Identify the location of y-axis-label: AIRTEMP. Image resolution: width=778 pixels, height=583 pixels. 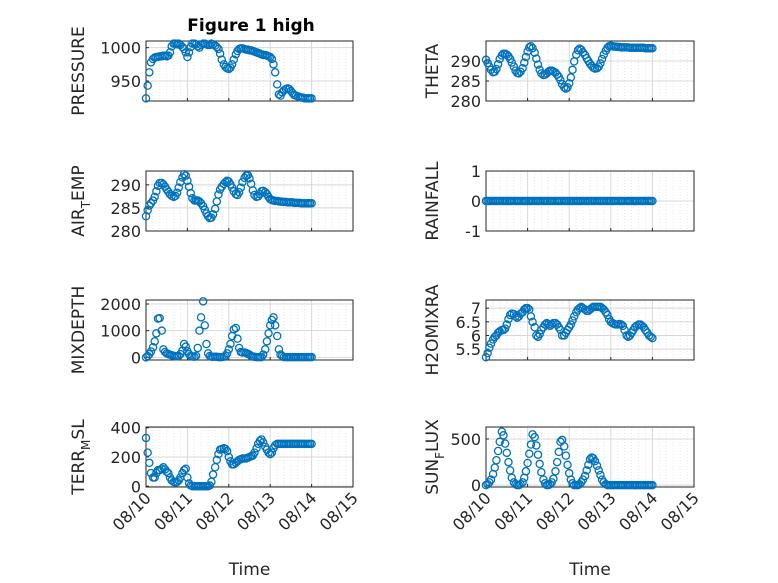
(81, 200).